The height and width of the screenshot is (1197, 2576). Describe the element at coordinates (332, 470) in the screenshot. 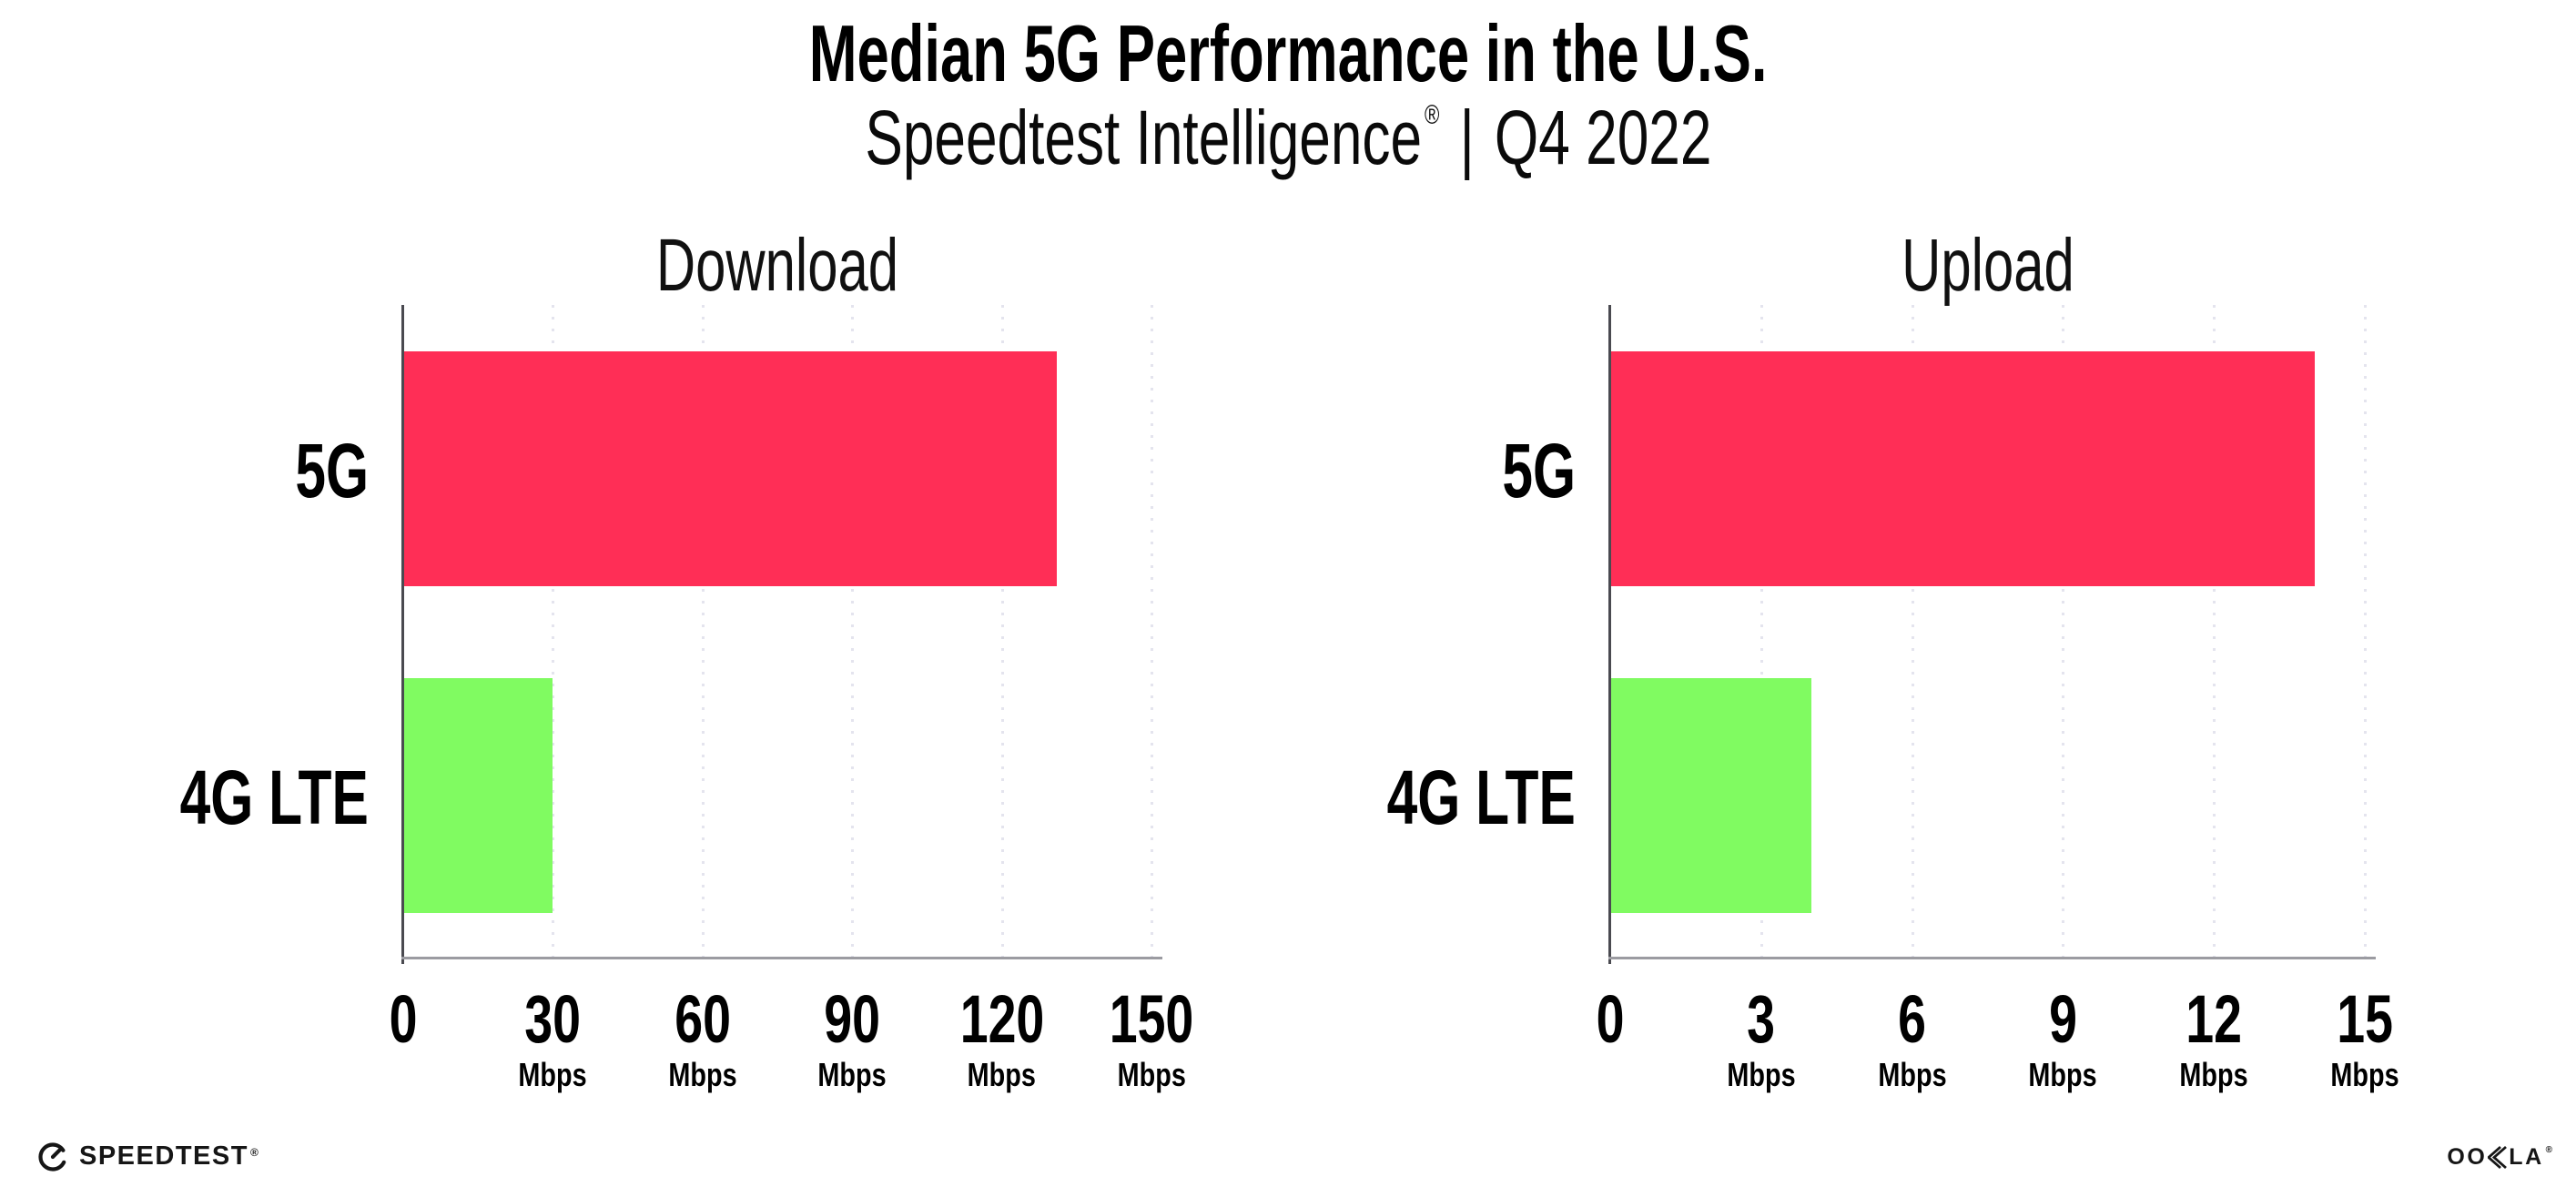

I see `category-label-download-5g: 5G` at that location.